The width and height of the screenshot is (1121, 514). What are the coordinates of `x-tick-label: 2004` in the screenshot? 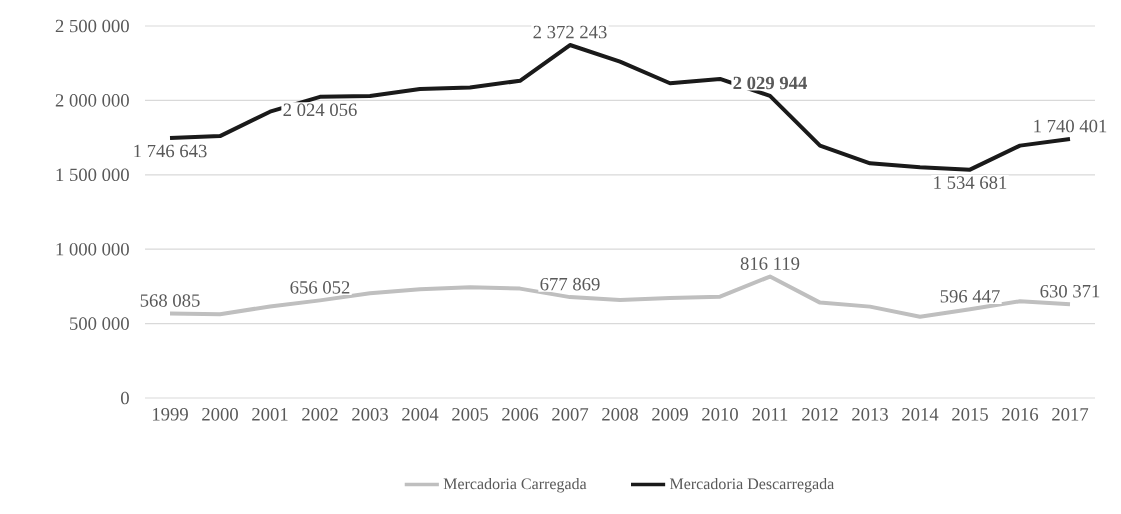 It's located at (420, 414).